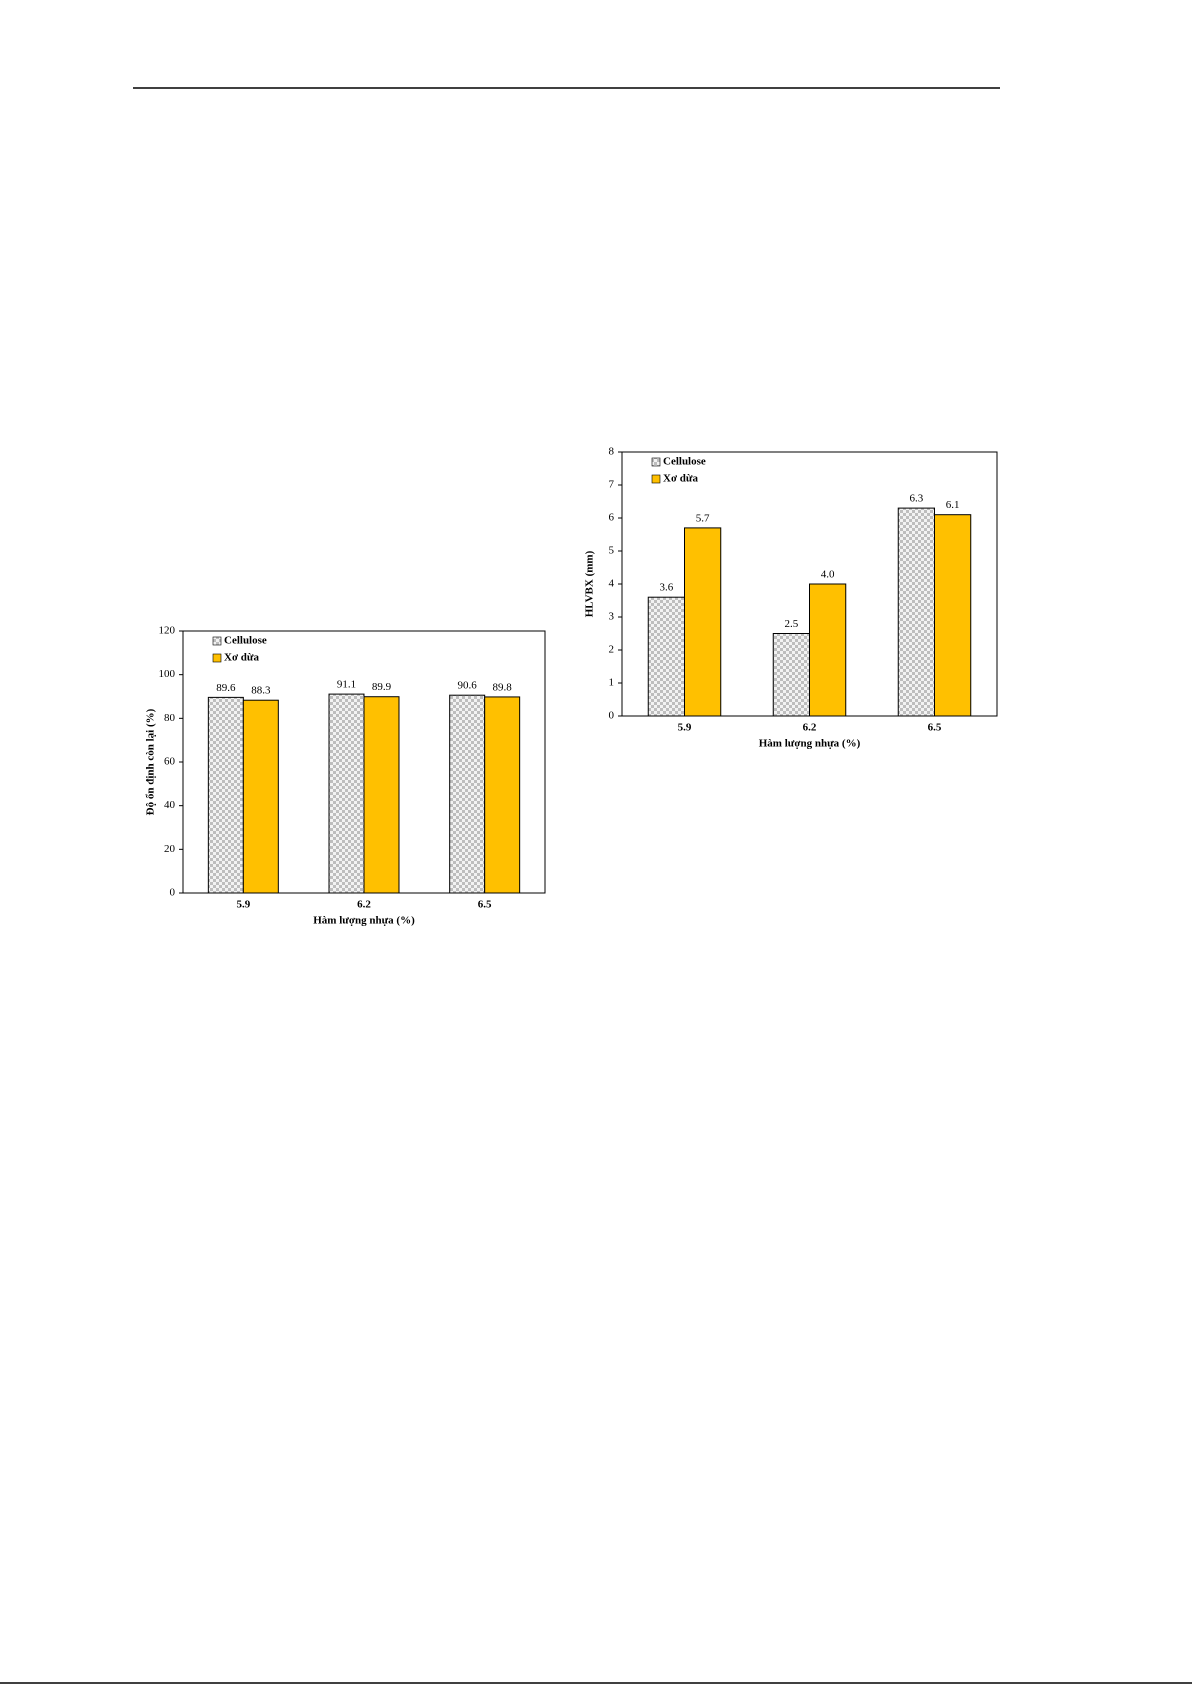 The width and height of the screenshot is (1192, 1685). What do you see at coordinates (612, 485) in the screenshot?
I see `y-tick-label: 7` at bounding box center [612, 485].